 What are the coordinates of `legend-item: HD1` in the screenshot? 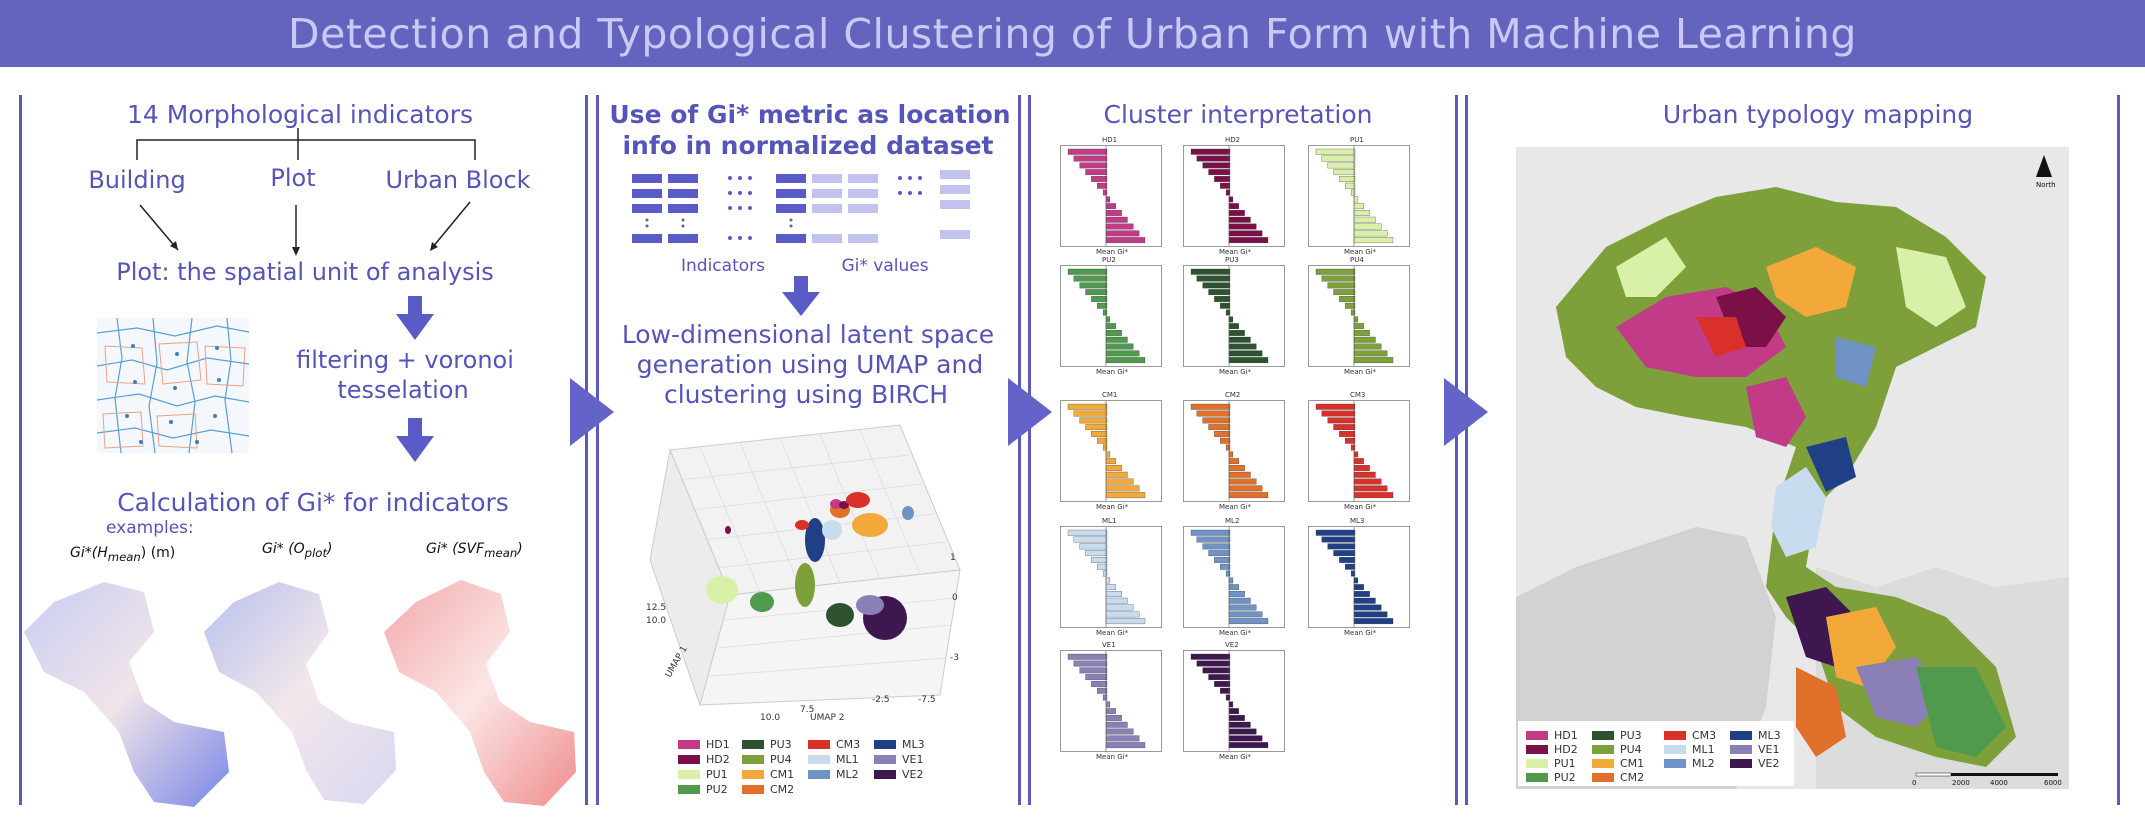 It's located at (1552, 735).